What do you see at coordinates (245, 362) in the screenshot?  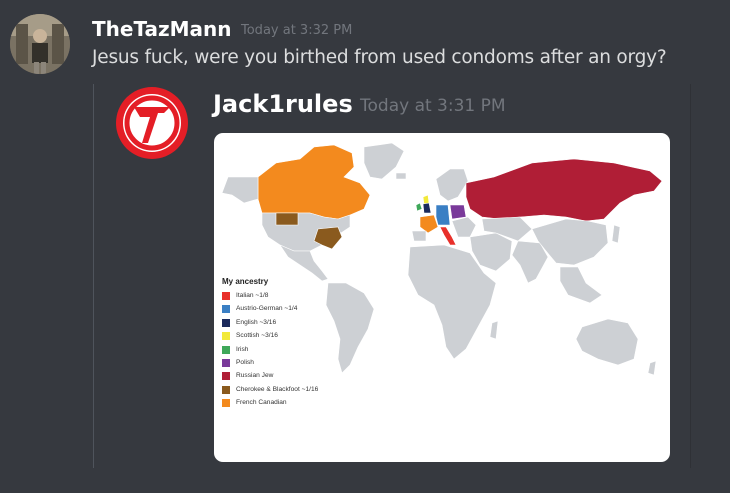 I see `legend-label: Polish` at bounding box center [245, 362].